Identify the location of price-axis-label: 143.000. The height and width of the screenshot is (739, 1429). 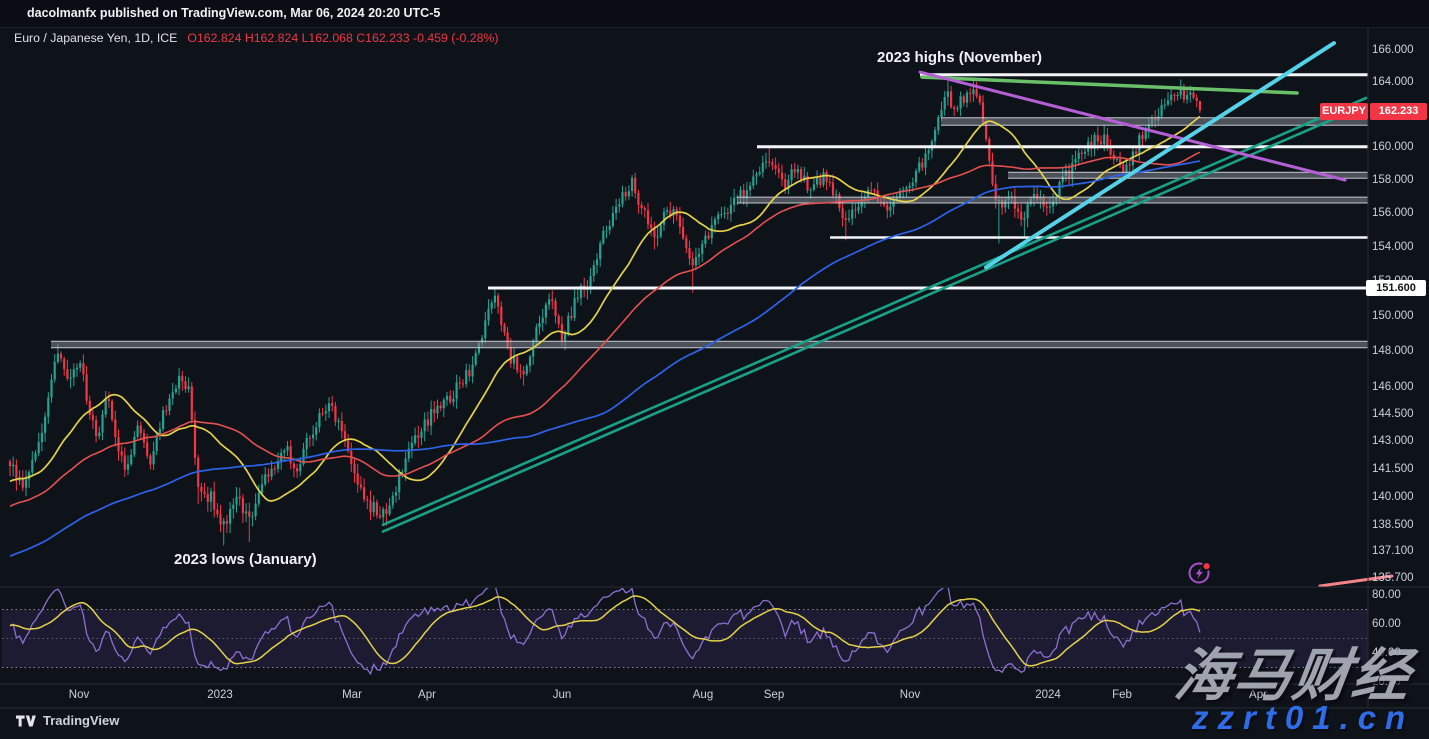
(1393, 440).